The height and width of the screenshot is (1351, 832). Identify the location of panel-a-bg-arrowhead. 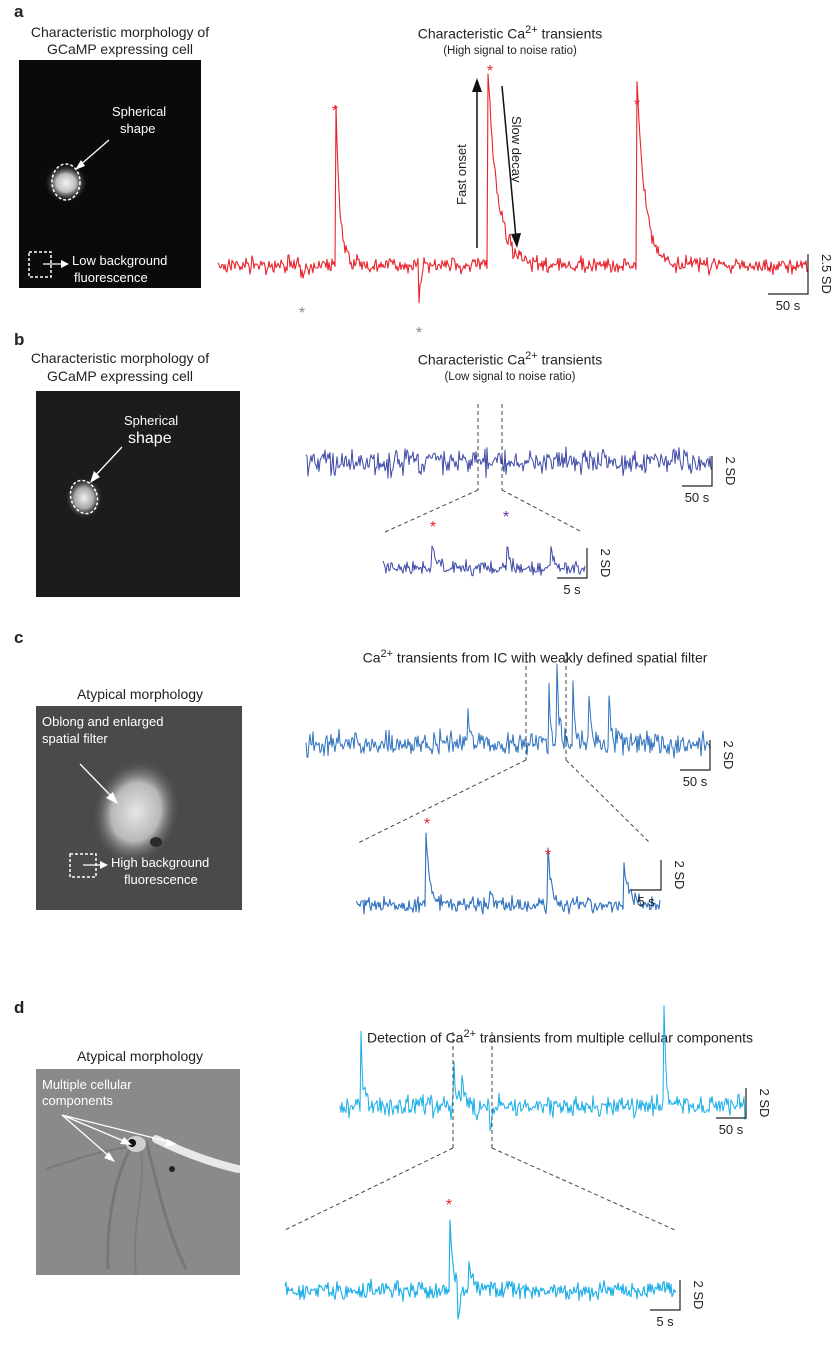
(65, 264).